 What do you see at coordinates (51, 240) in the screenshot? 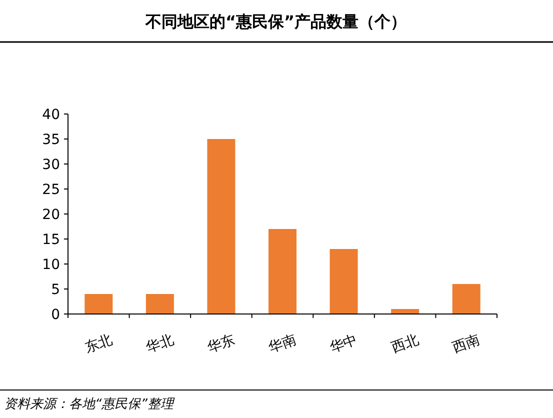
I see `y-tick-label: 15` at bounding box center [51, 240].